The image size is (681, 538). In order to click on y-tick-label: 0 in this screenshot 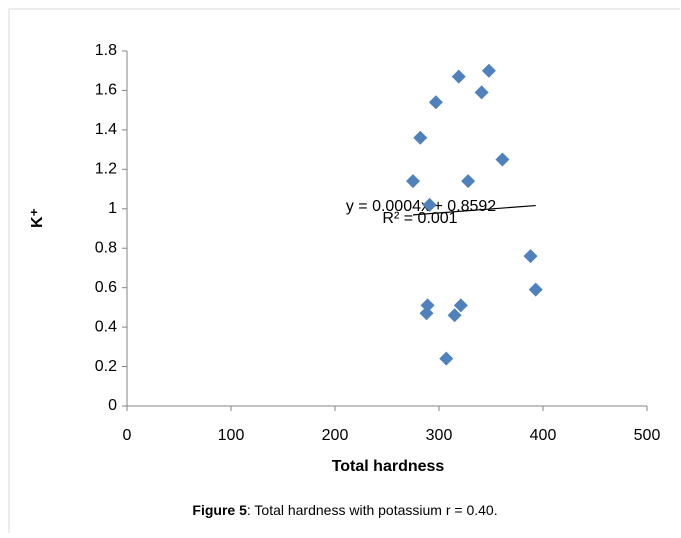, I will do `click(112, 405)`.